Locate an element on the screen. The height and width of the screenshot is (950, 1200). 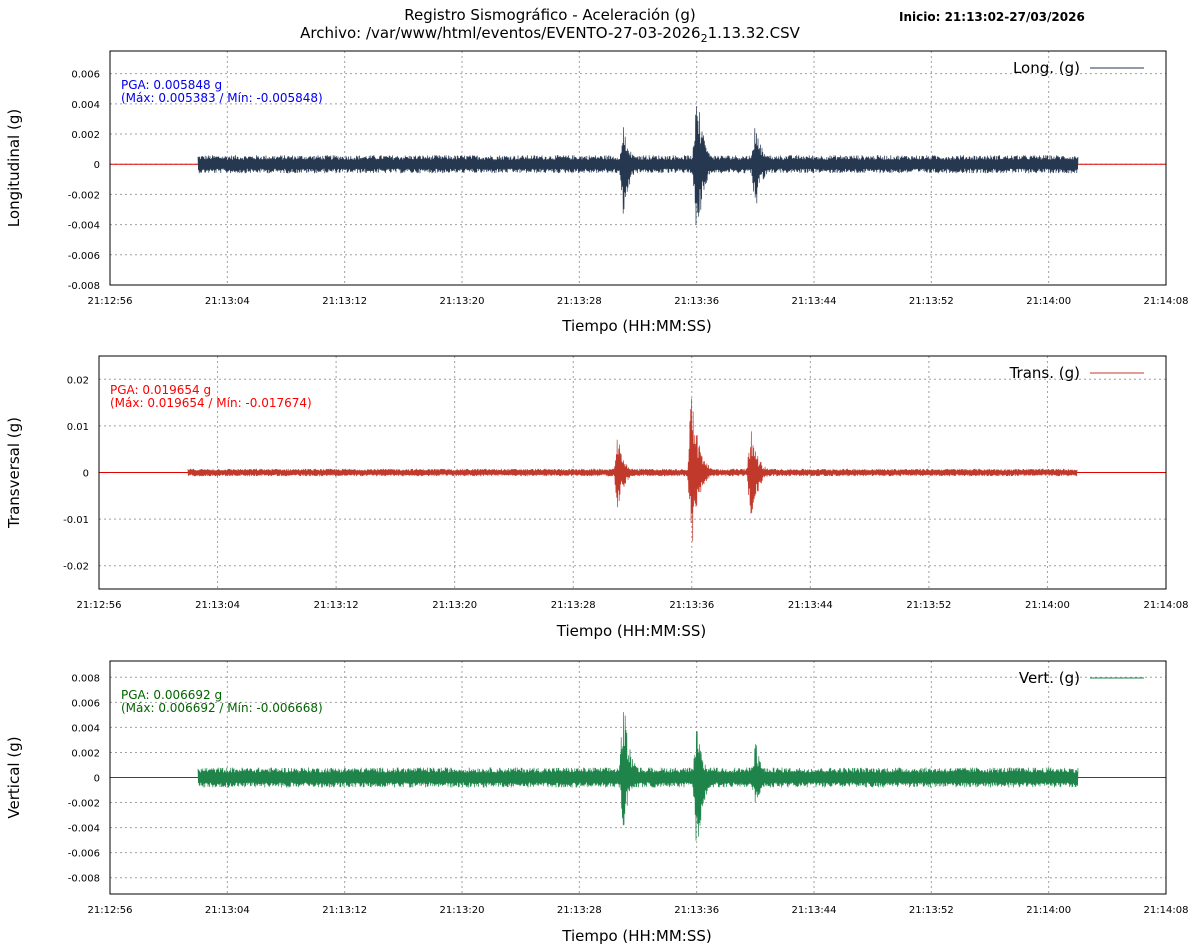
legend-label: Trans. (g) is located at coordinates (1044, 373).